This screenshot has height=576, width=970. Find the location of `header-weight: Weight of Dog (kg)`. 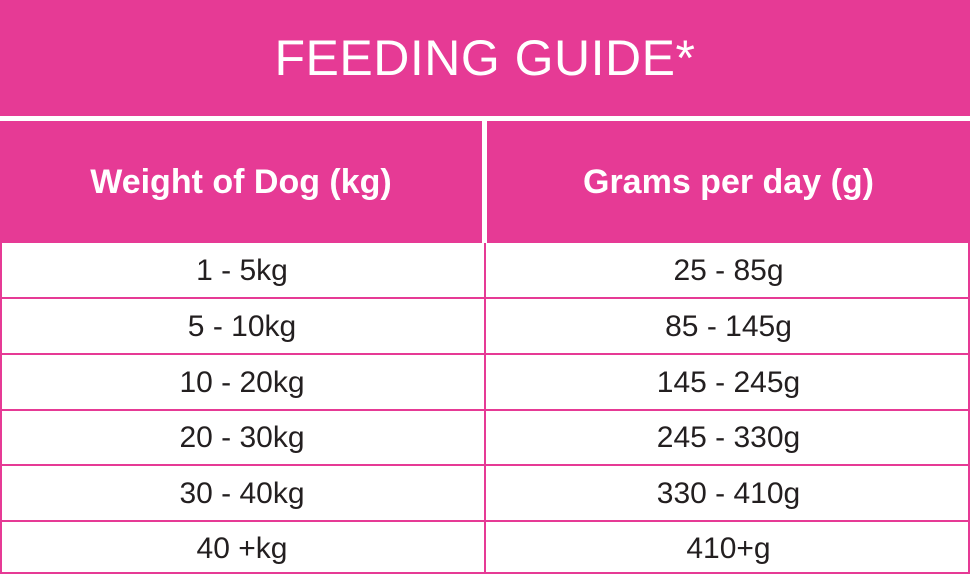

header-weight: Weight of Dog (kg) is located at coordinates (241, 181).